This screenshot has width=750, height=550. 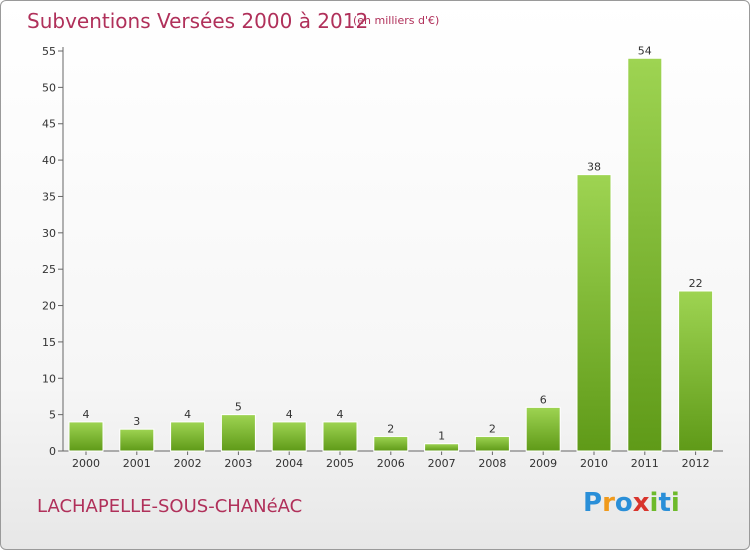 I want to click on bar-2003, so click(x=238, y=433).